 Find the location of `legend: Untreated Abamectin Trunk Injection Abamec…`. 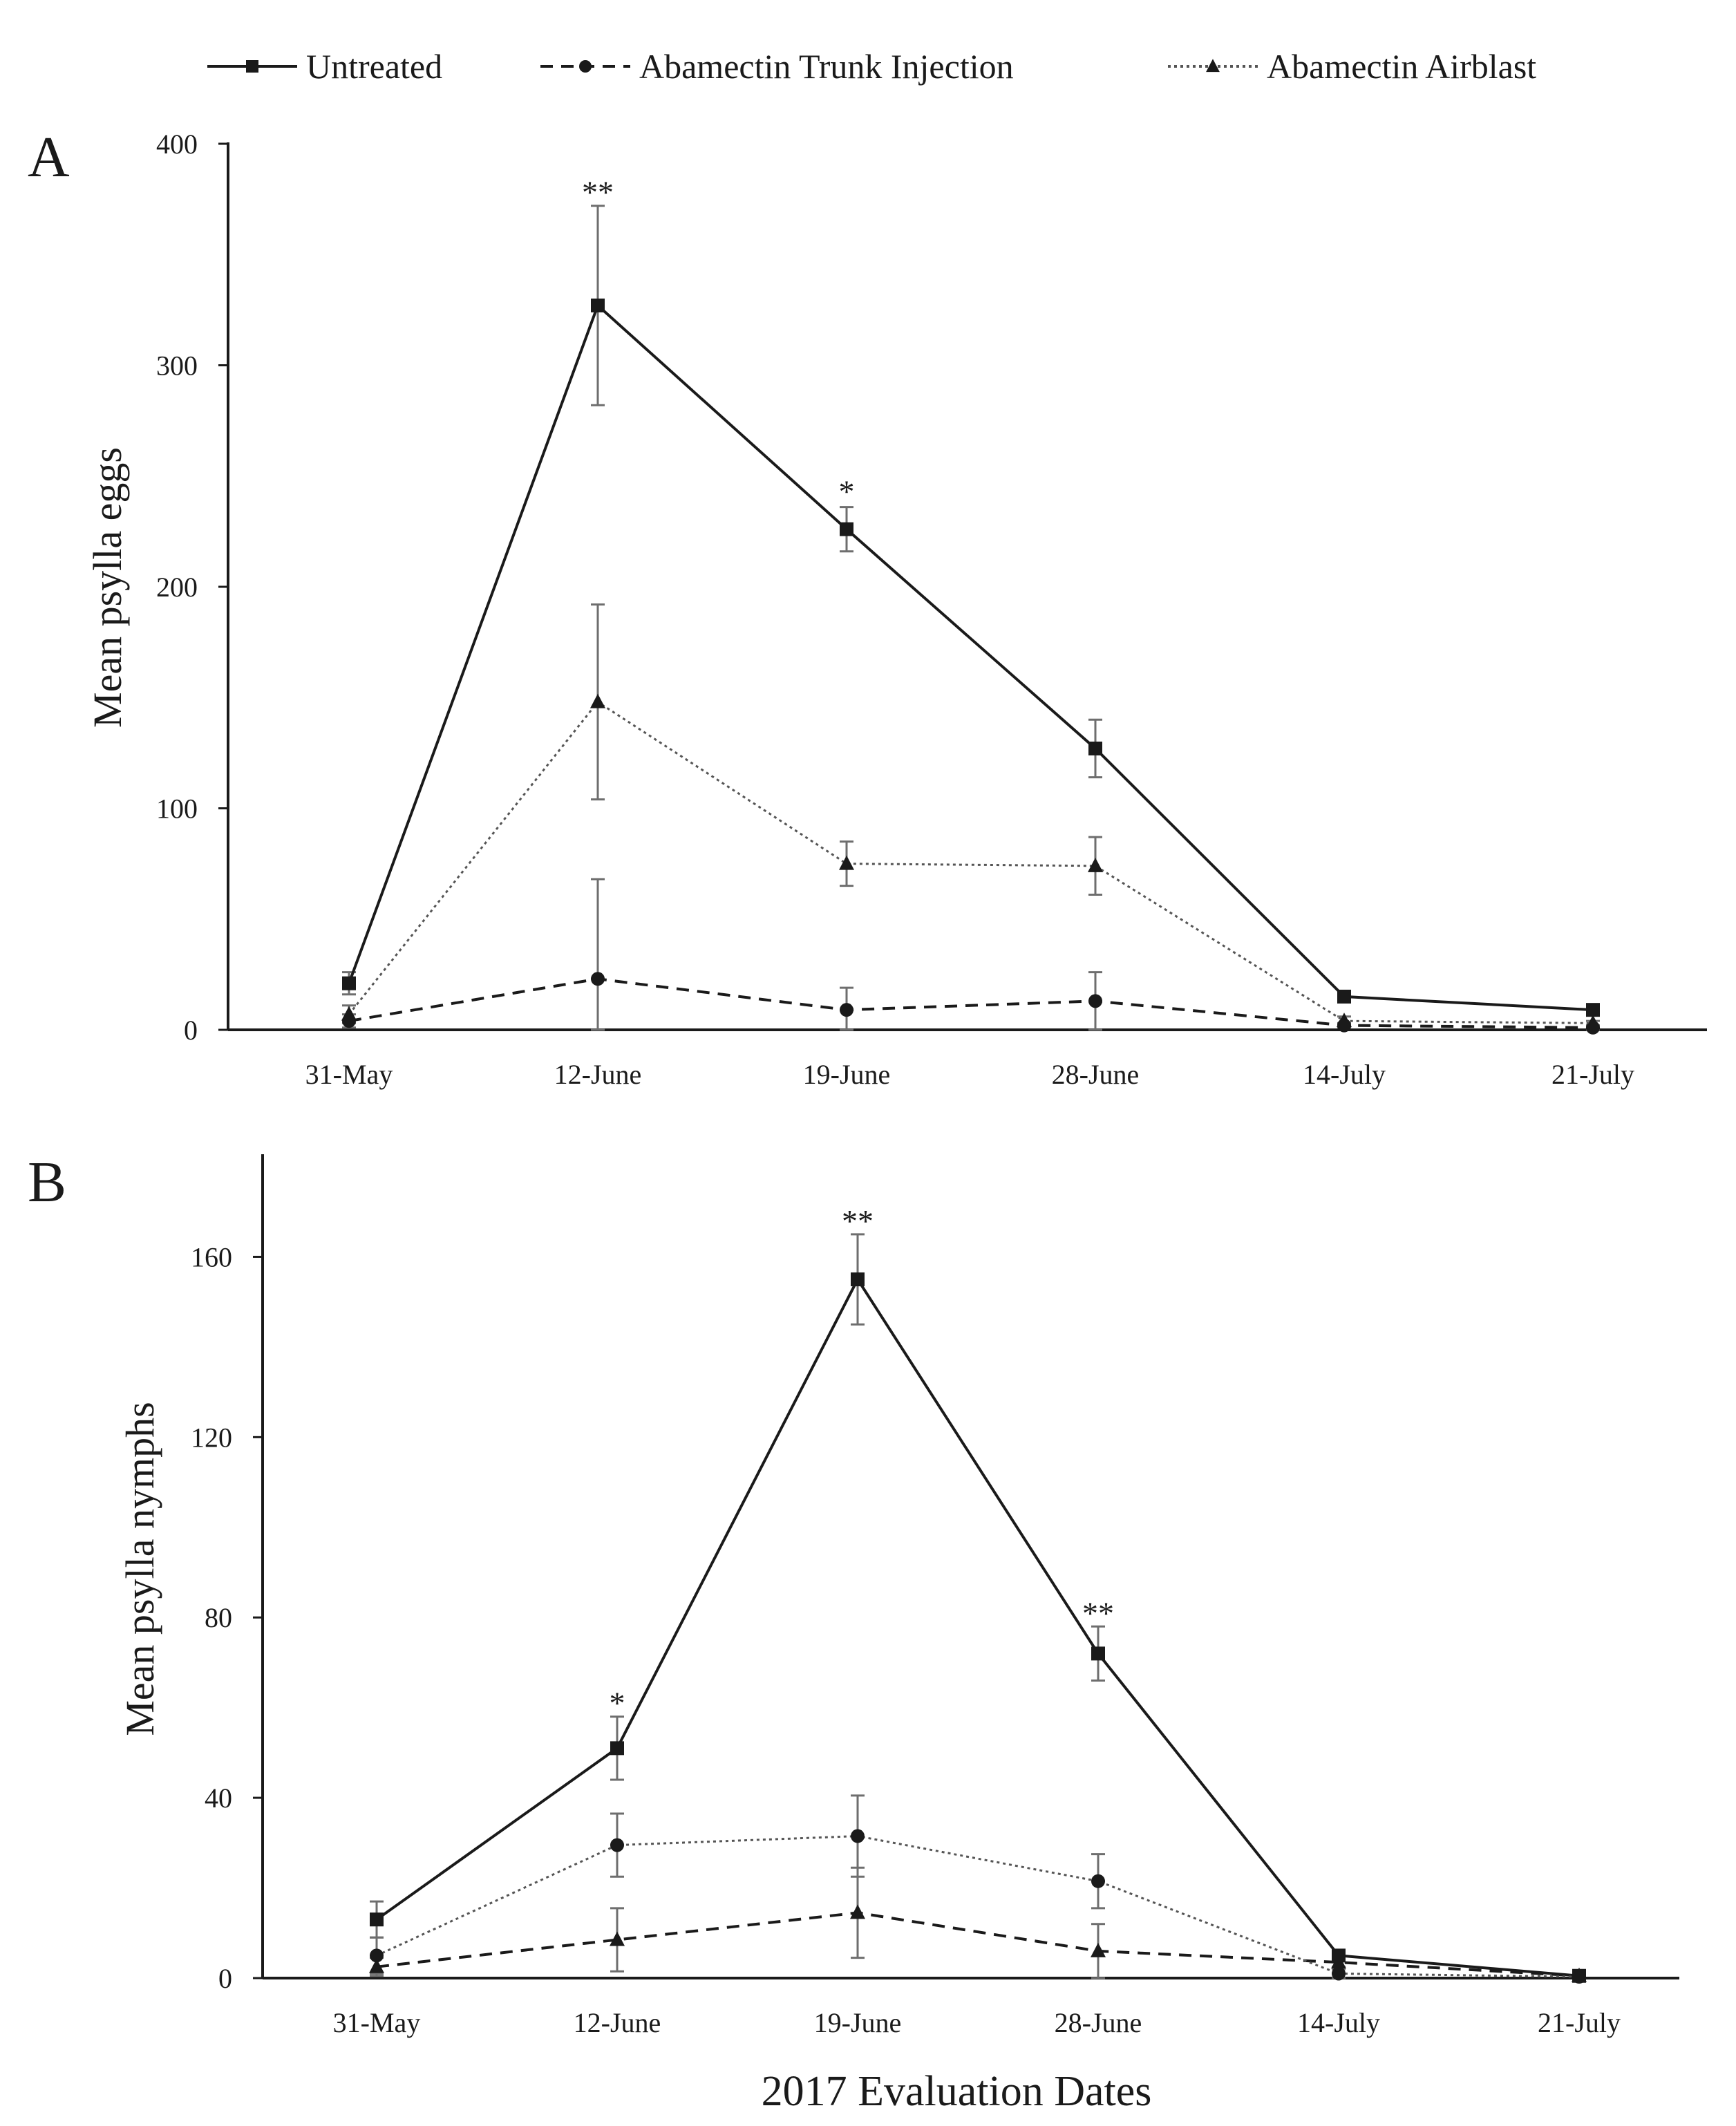

legend: Untreated Abamectin Trunk Injection Abamec… is located at coordinates (871, 66).